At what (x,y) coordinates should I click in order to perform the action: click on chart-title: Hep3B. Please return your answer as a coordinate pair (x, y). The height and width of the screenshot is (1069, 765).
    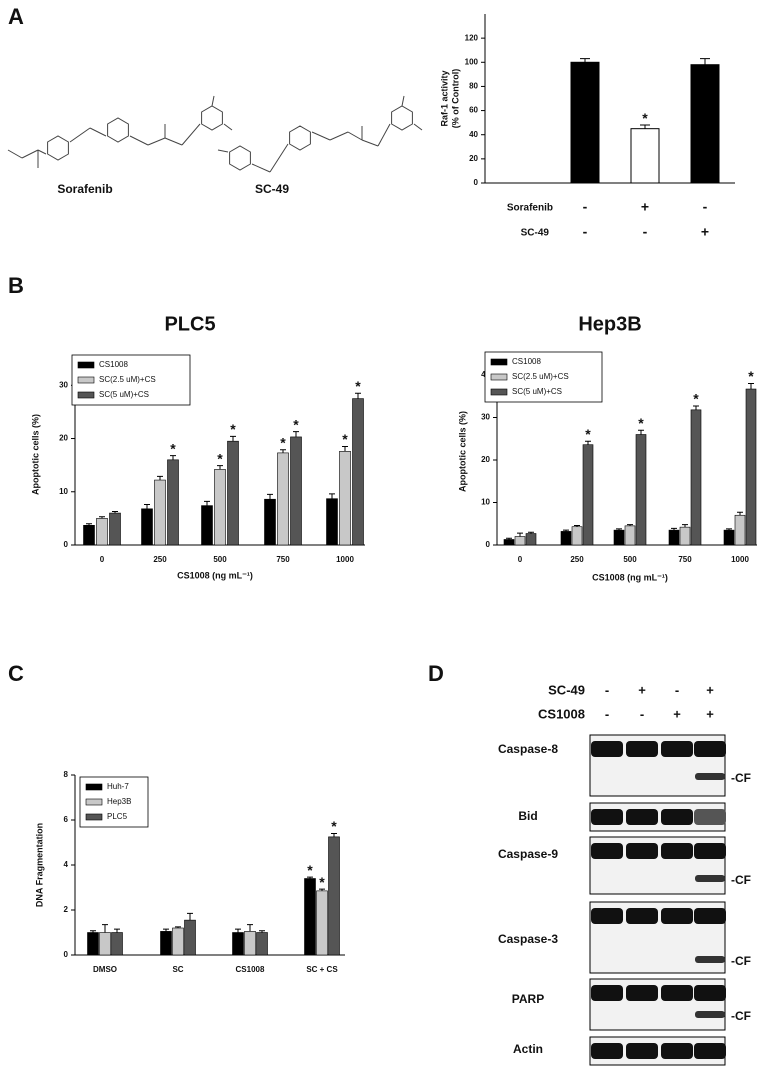
    Looking at the image, I should click on (609, 324).